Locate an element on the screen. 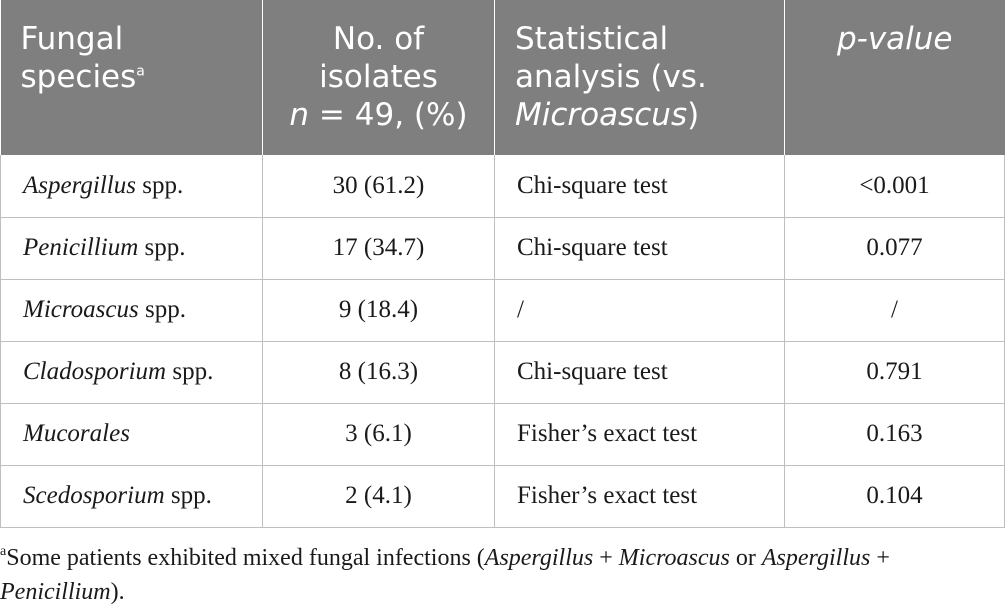 The image size is (1005, 614). cell-isolates: 8 (16.3) is located at coordinates (378, 372).